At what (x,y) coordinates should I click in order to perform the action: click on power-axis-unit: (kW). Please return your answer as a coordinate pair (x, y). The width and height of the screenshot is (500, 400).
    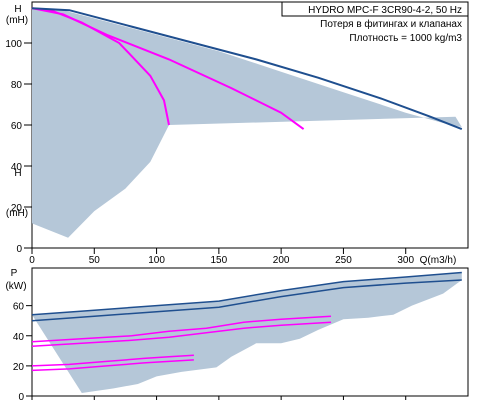
    Looking at the image, I should click on (15, 286).